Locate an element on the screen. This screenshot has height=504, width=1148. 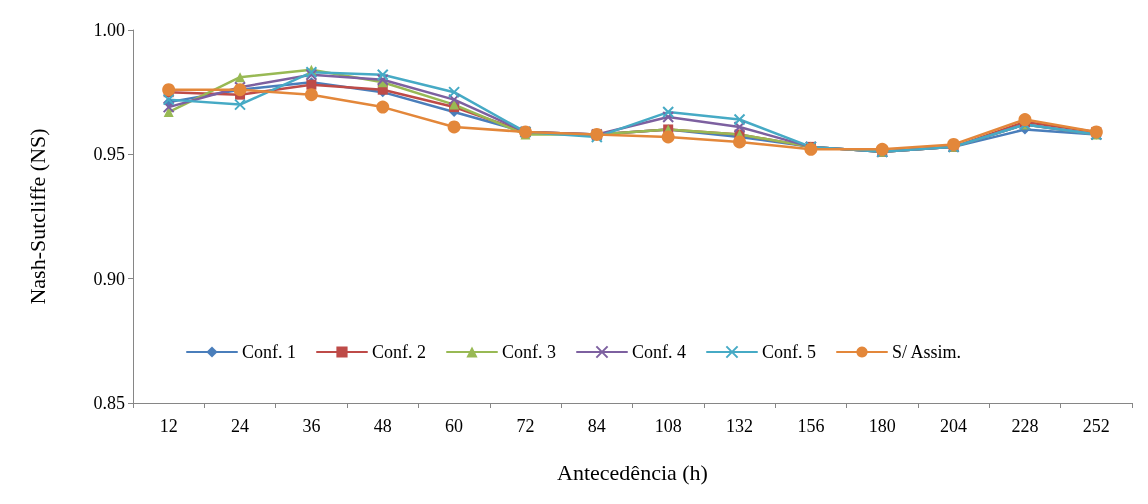
y-tick-label: 0.85 is located at coordinates (109, 403).